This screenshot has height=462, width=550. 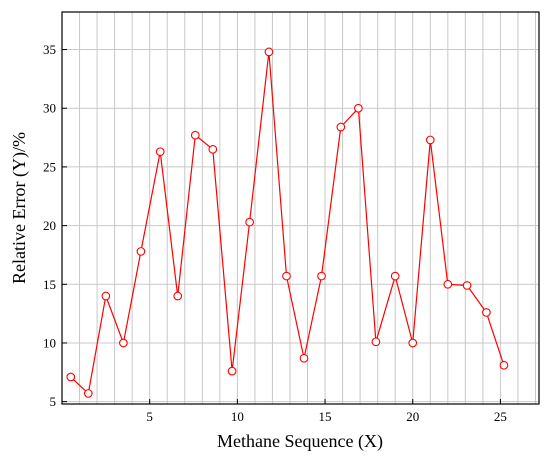 I want to click on y-tick-label: 15, so click(x=49, y=284).